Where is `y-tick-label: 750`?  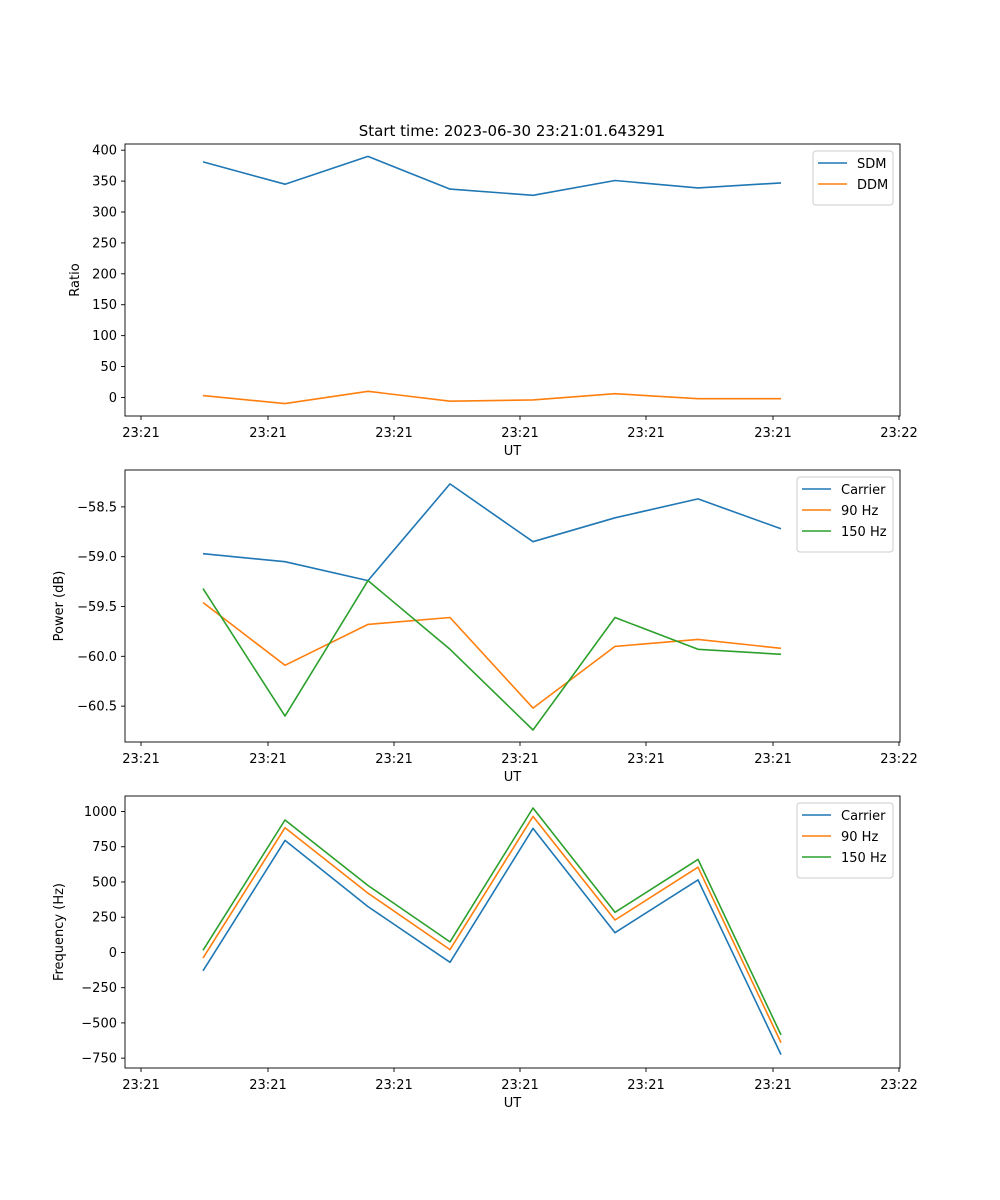 y-tick-label: 750 is located at coordinates (104, 847).